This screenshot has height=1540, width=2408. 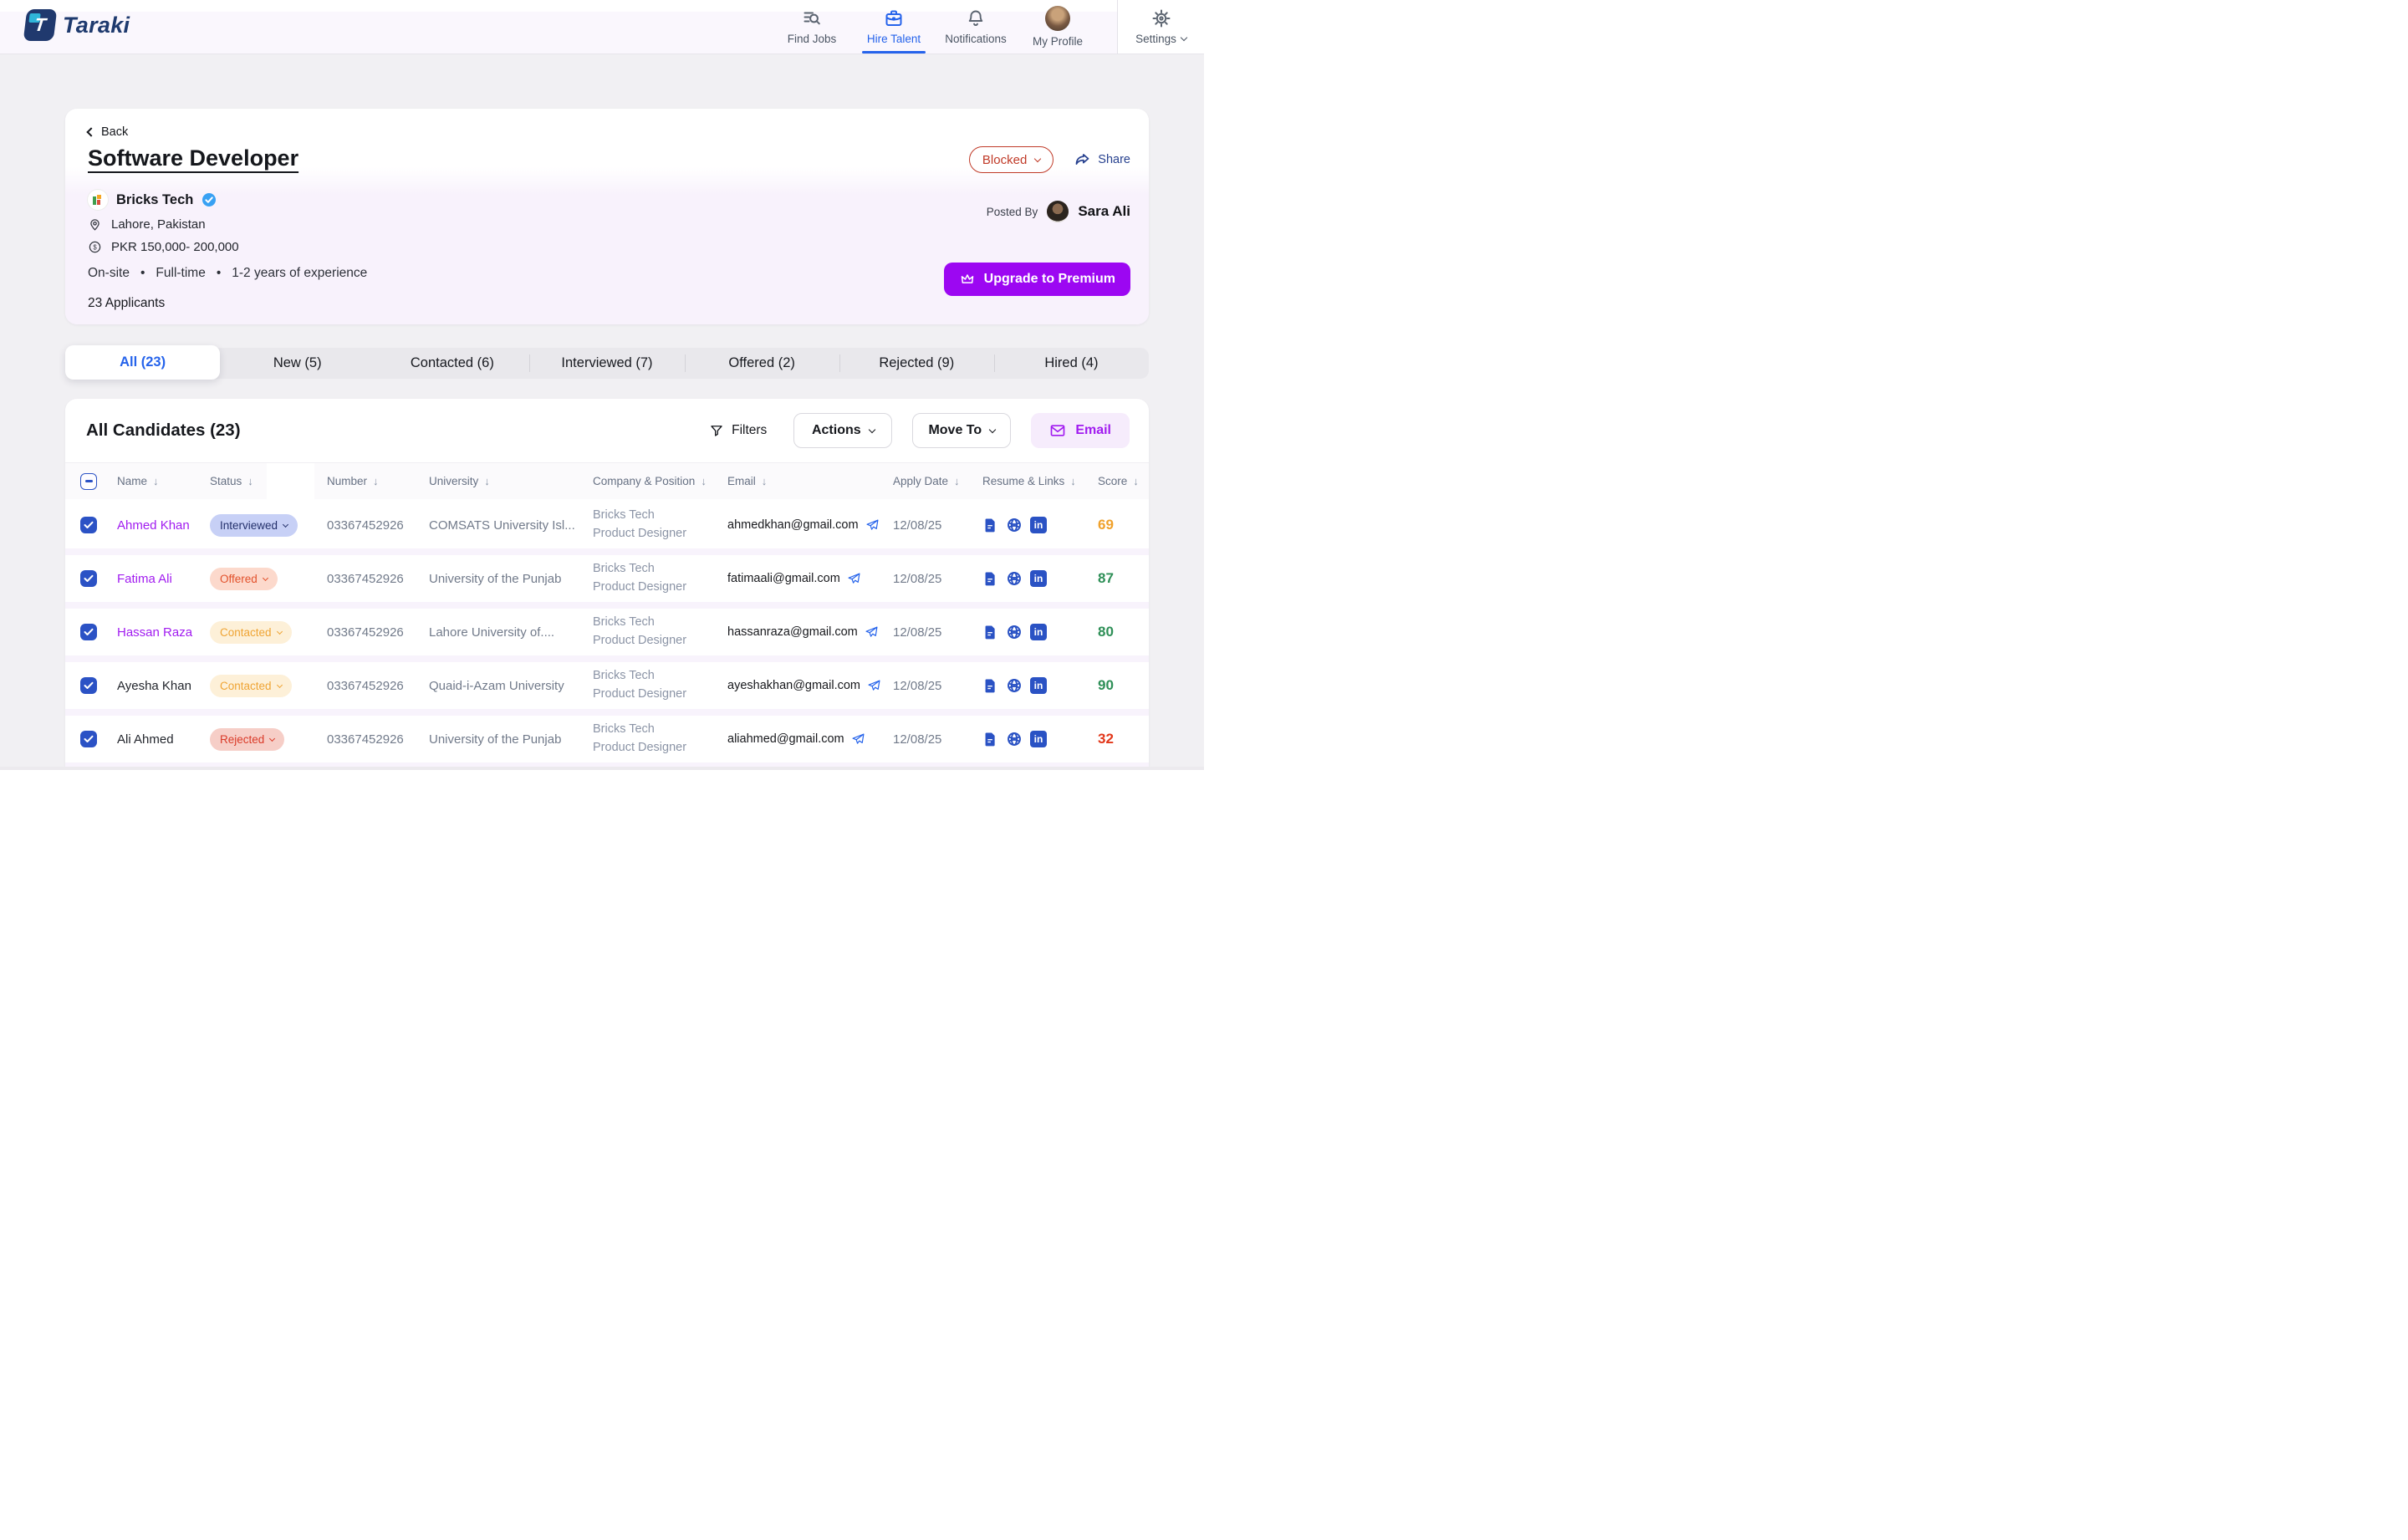 What do you see at coordinates (810, 739) in the screenshot?
I see `candidate-email: aliahmed@gmail.com` at bounding box center [810, 739].